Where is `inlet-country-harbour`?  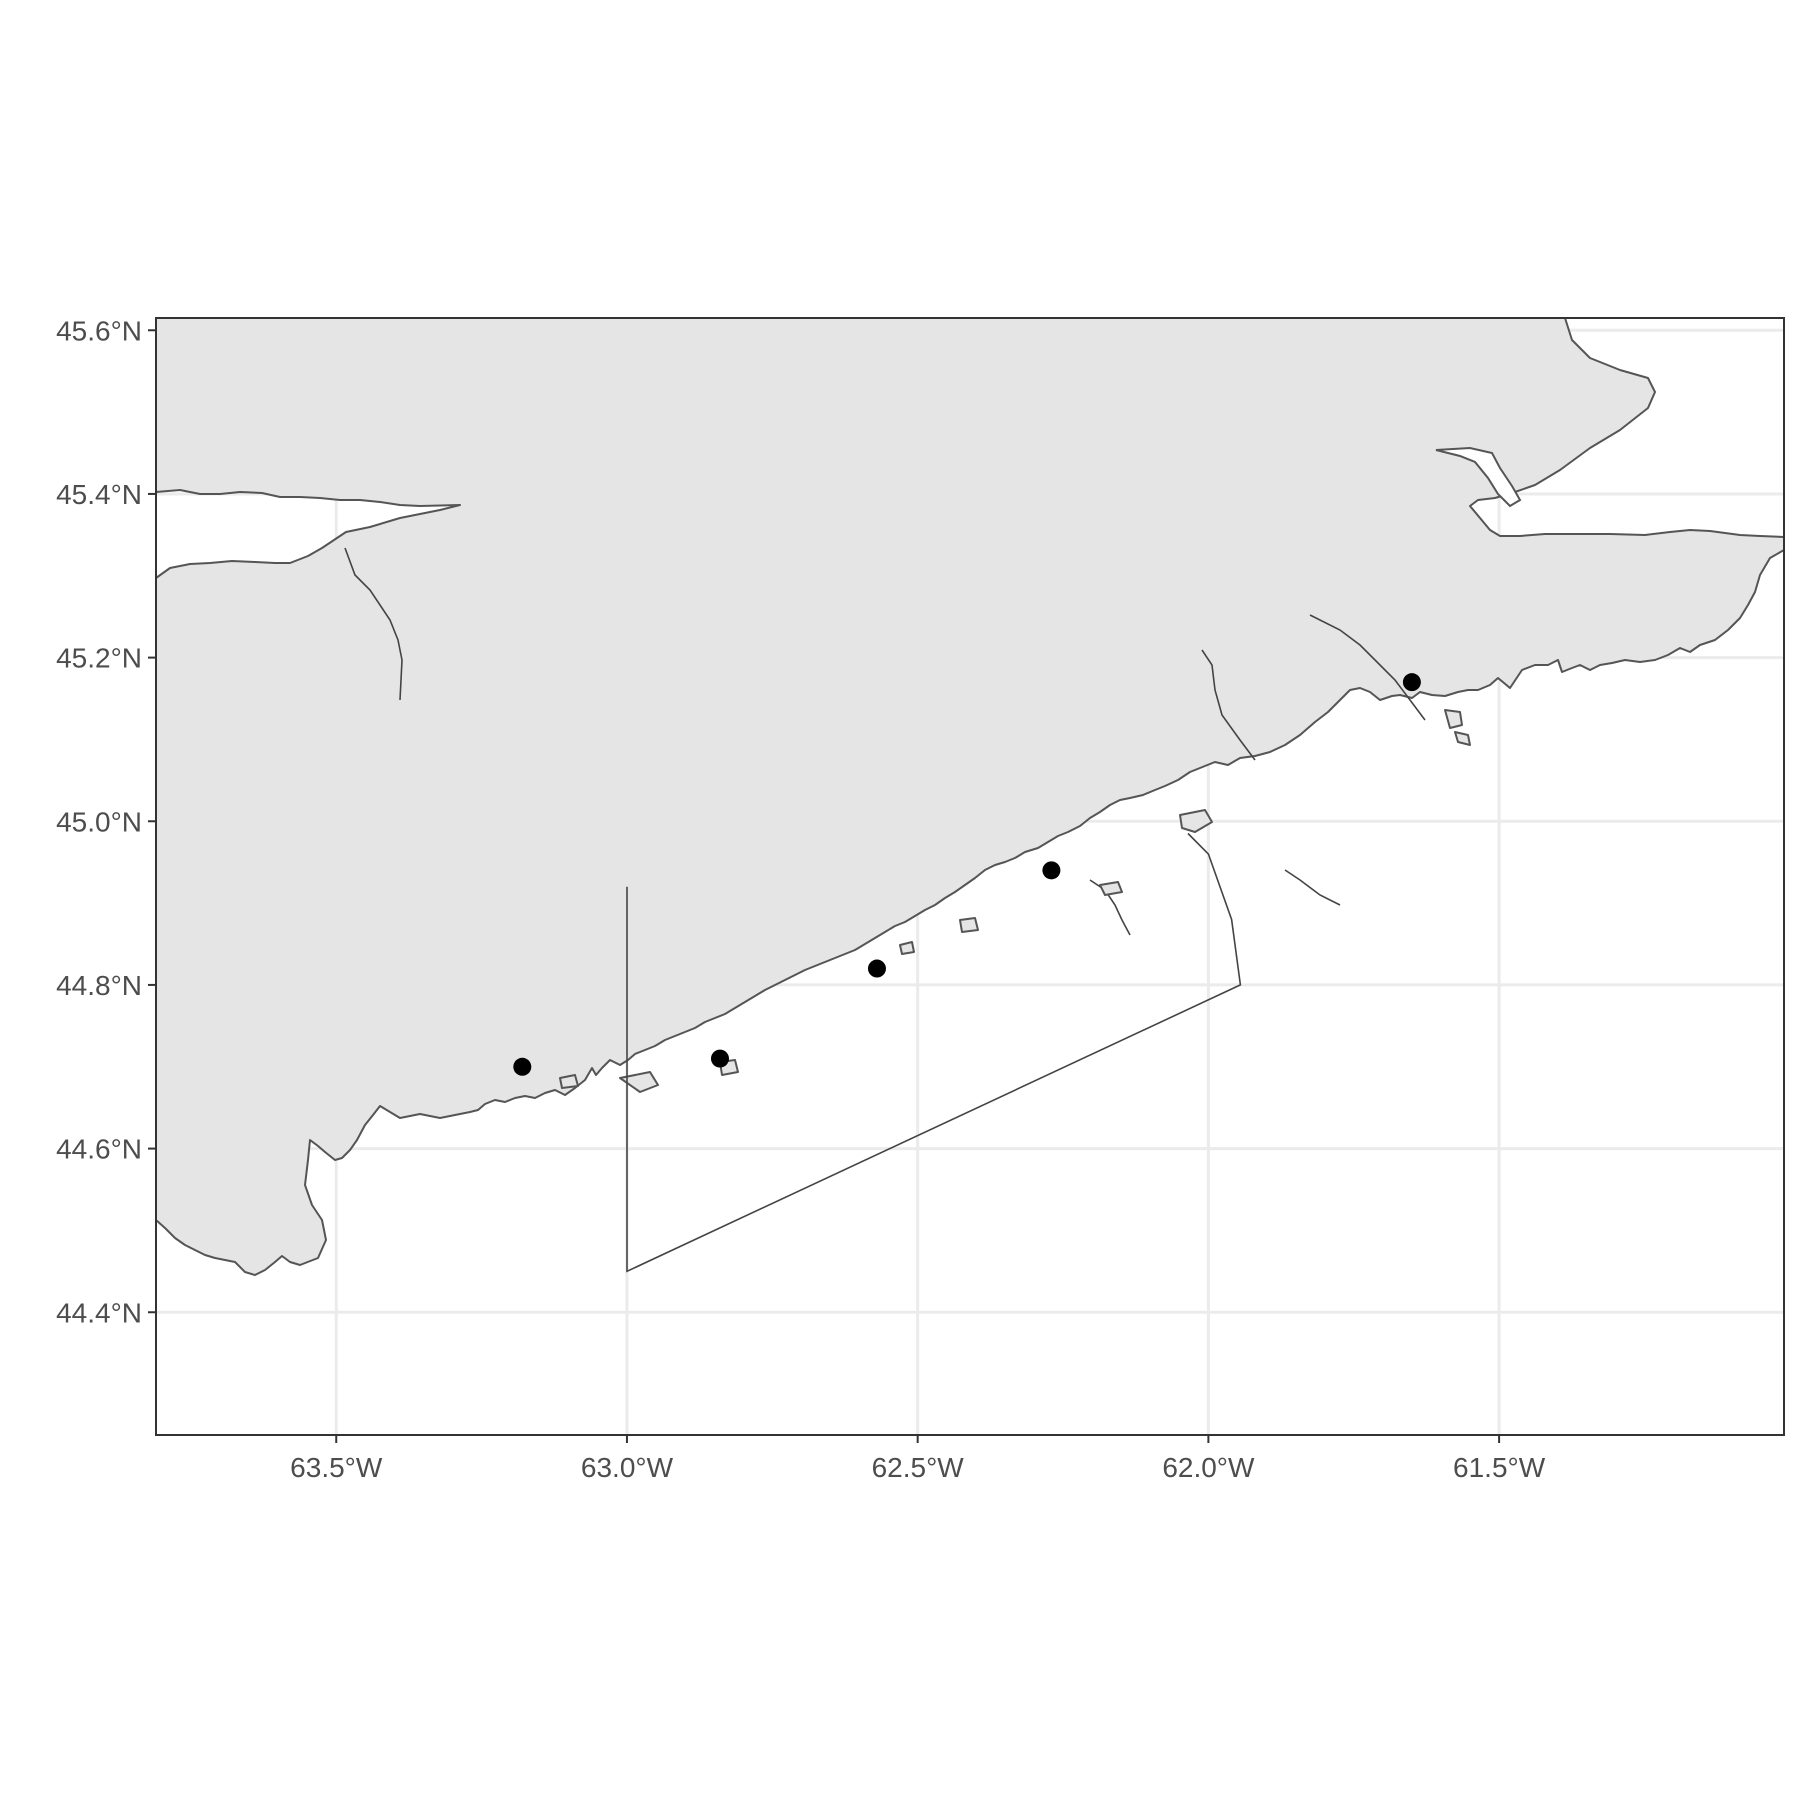 inlet-country-harbour is located at coordinates (1312, 887).